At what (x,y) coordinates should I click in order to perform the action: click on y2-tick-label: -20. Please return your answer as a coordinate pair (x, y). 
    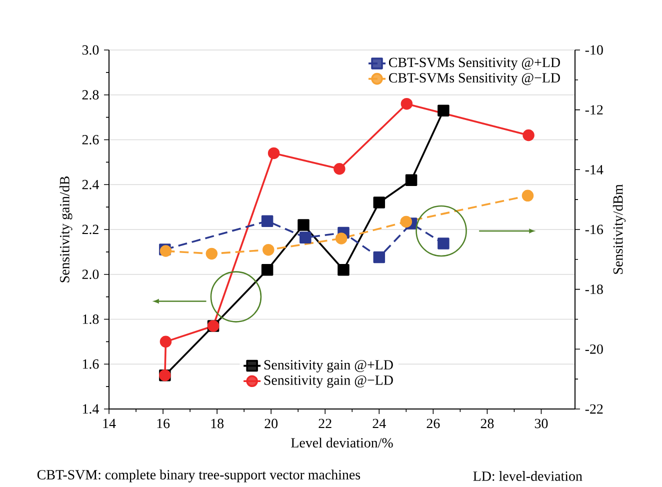
    Looking at the image, I should click on (594, 349).